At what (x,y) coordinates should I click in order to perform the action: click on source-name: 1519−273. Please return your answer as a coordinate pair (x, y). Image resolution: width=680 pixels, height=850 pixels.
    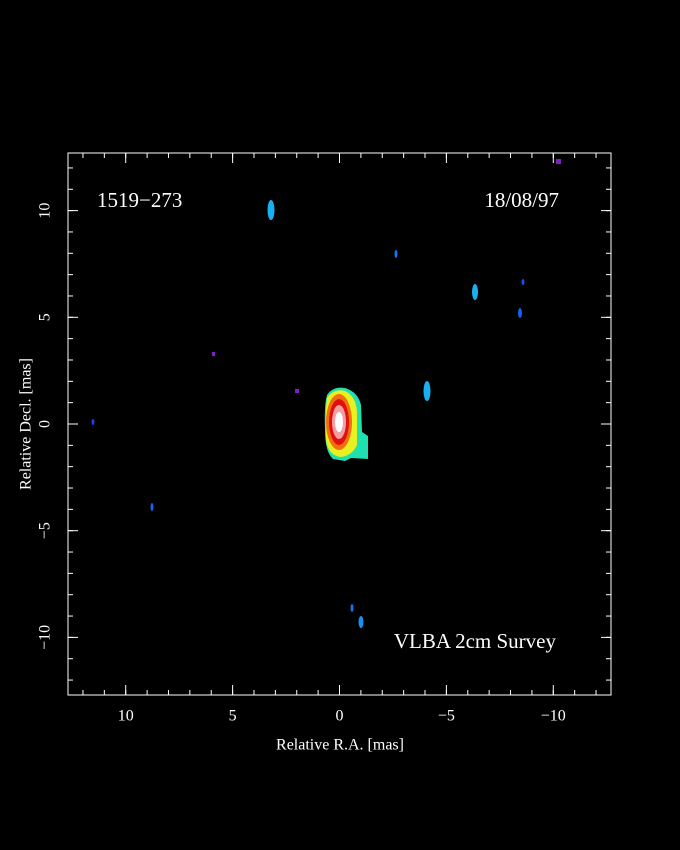
    Looking at the image, I should click on (139, 200).